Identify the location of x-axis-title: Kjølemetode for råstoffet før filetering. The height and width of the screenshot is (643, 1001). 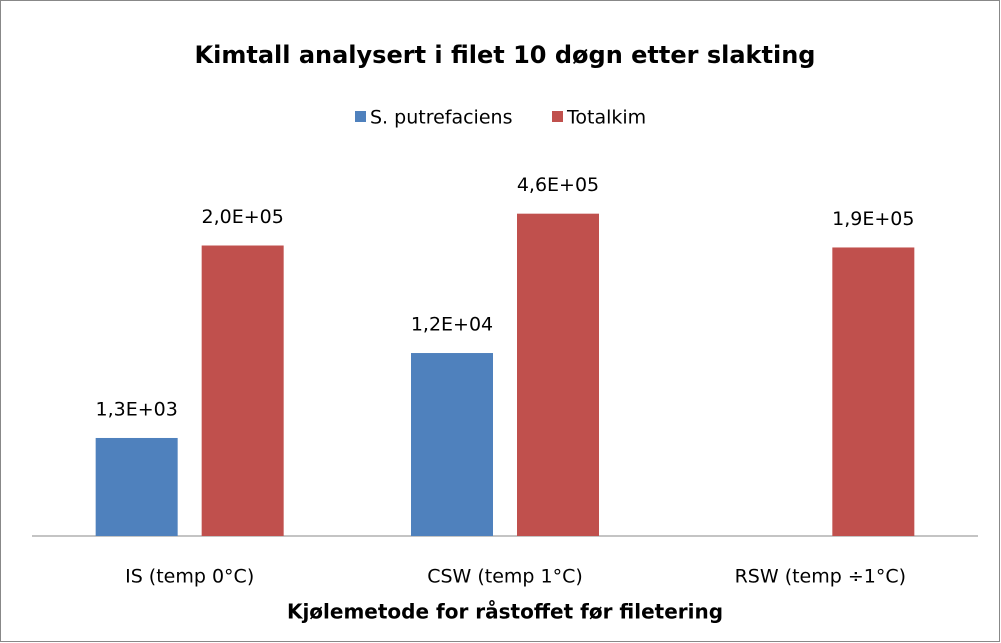
(505, 612).